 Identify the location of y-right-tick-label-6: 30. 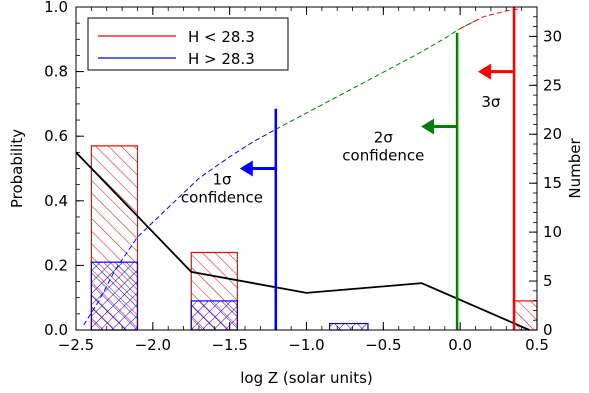
(552, 36).